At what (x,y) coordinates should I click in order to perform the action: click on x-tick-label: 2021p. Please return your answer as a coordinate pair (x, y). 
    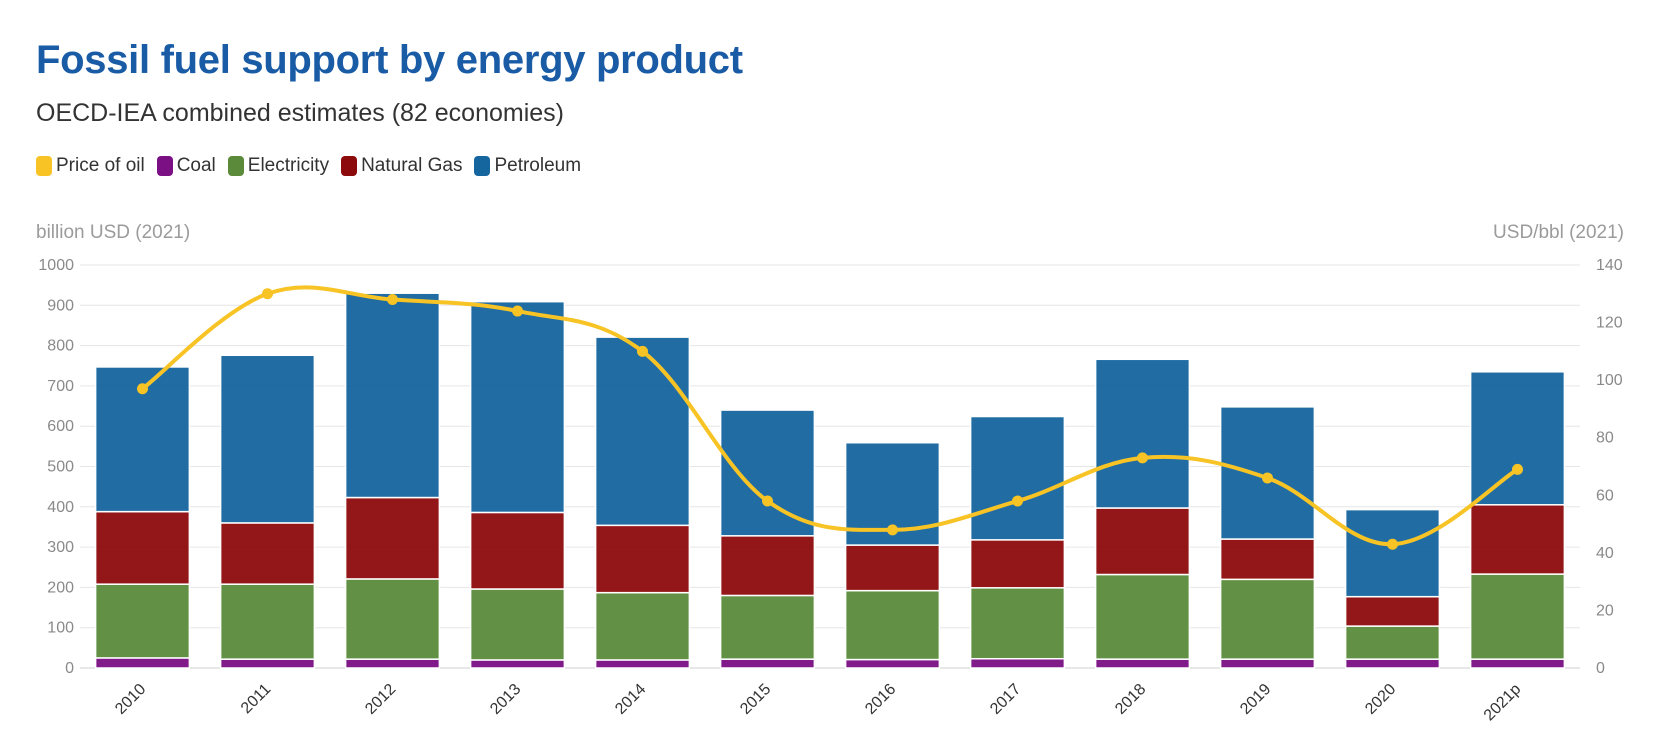
    Looking at the image, I should click on (1503, 703).